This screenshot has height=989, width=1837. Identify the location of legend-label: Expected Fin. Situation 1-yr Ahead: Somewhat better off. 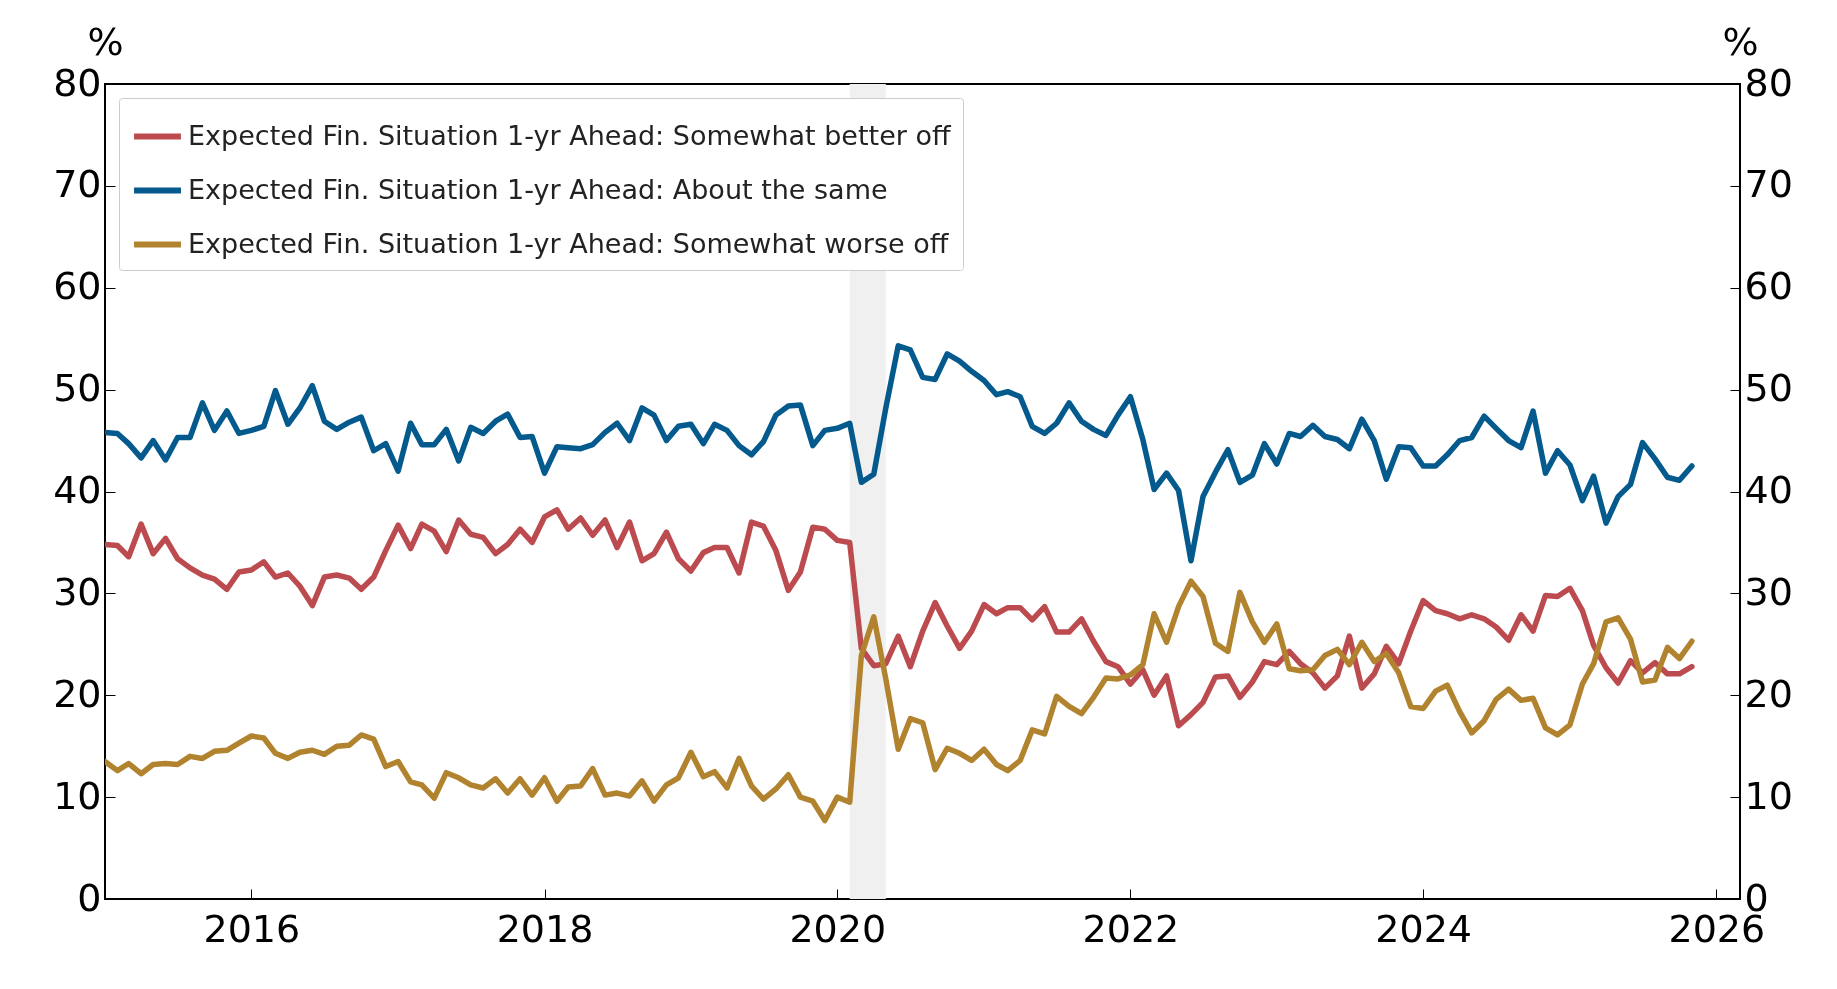
(570, 135).